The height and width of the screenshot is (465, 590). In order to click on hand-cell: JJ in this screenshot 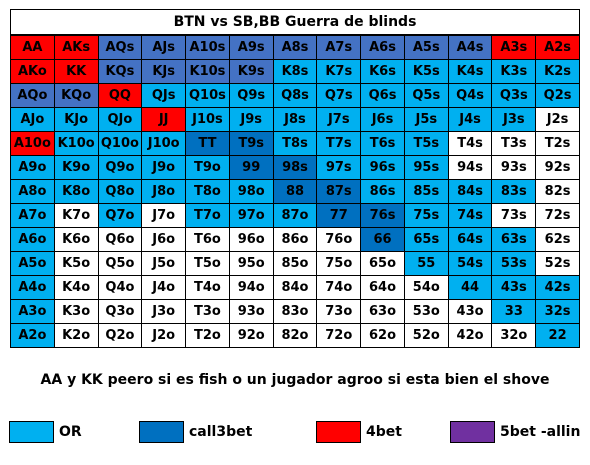, I will do `click(164, 120)`.